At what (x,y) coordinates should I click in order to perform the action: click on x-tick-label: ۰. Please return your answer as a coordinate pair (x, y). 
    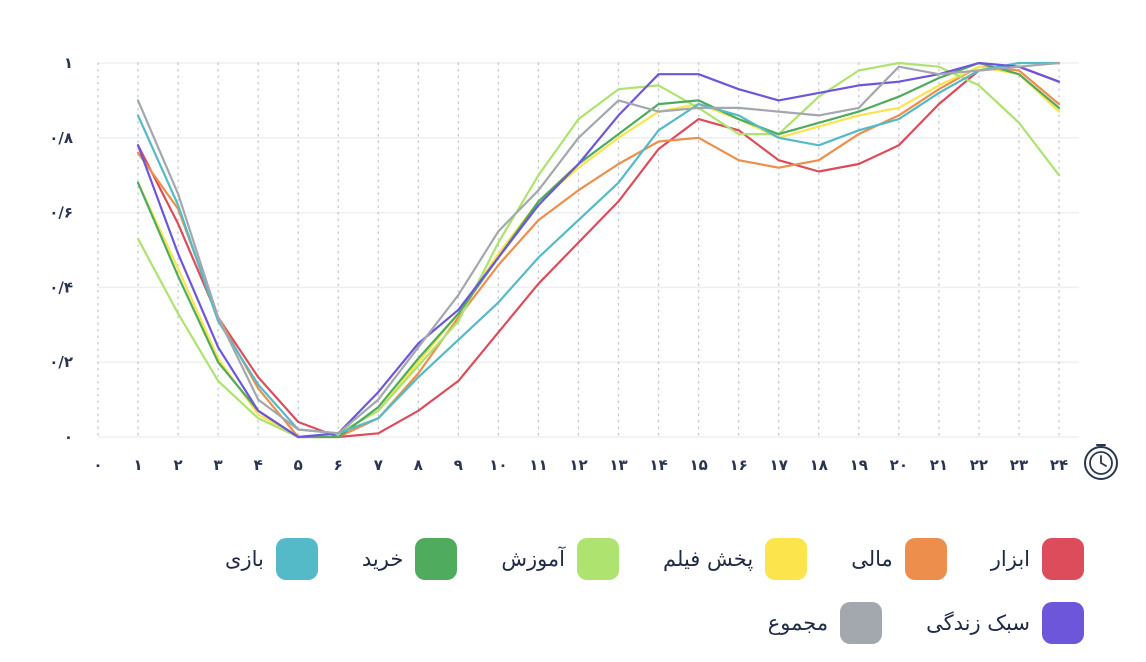
    Looking at the image, I should click on (97, 465).